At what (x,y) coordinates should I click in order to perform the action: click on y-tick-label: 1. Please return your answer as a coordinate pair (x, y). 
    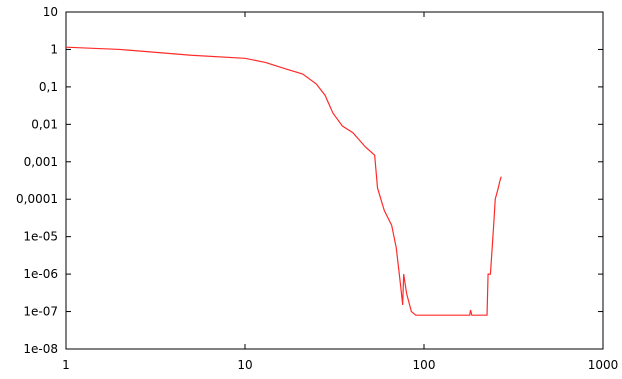
    Looking at the image, I should click on (54, 49).